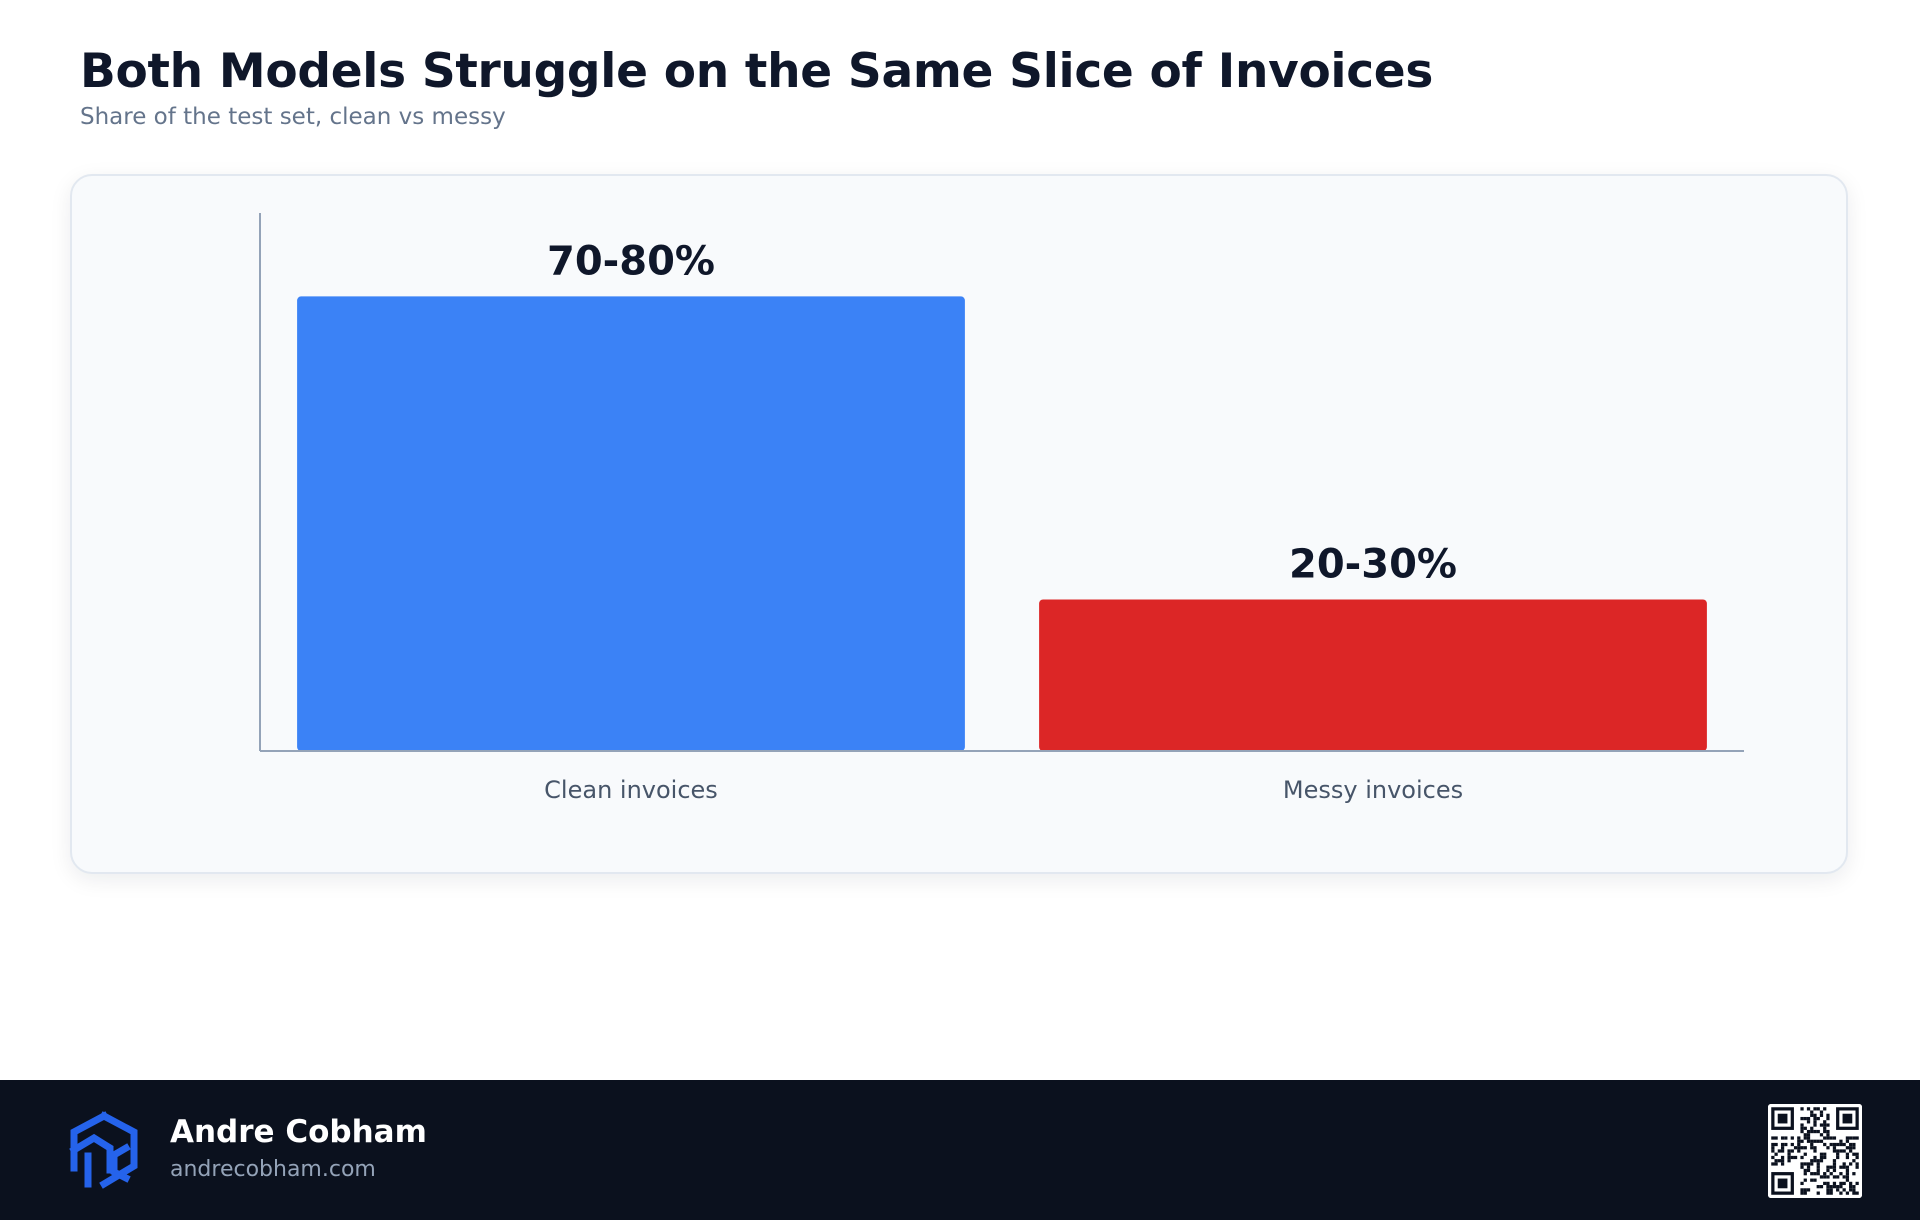 The height and width of the screenshot is (1220, 1920). What do you see at coordinates (293, 117) in the screenshot?
I see `chart-subtitle: Share of the test set, clean vs messy` at bounding box center [293, 117].